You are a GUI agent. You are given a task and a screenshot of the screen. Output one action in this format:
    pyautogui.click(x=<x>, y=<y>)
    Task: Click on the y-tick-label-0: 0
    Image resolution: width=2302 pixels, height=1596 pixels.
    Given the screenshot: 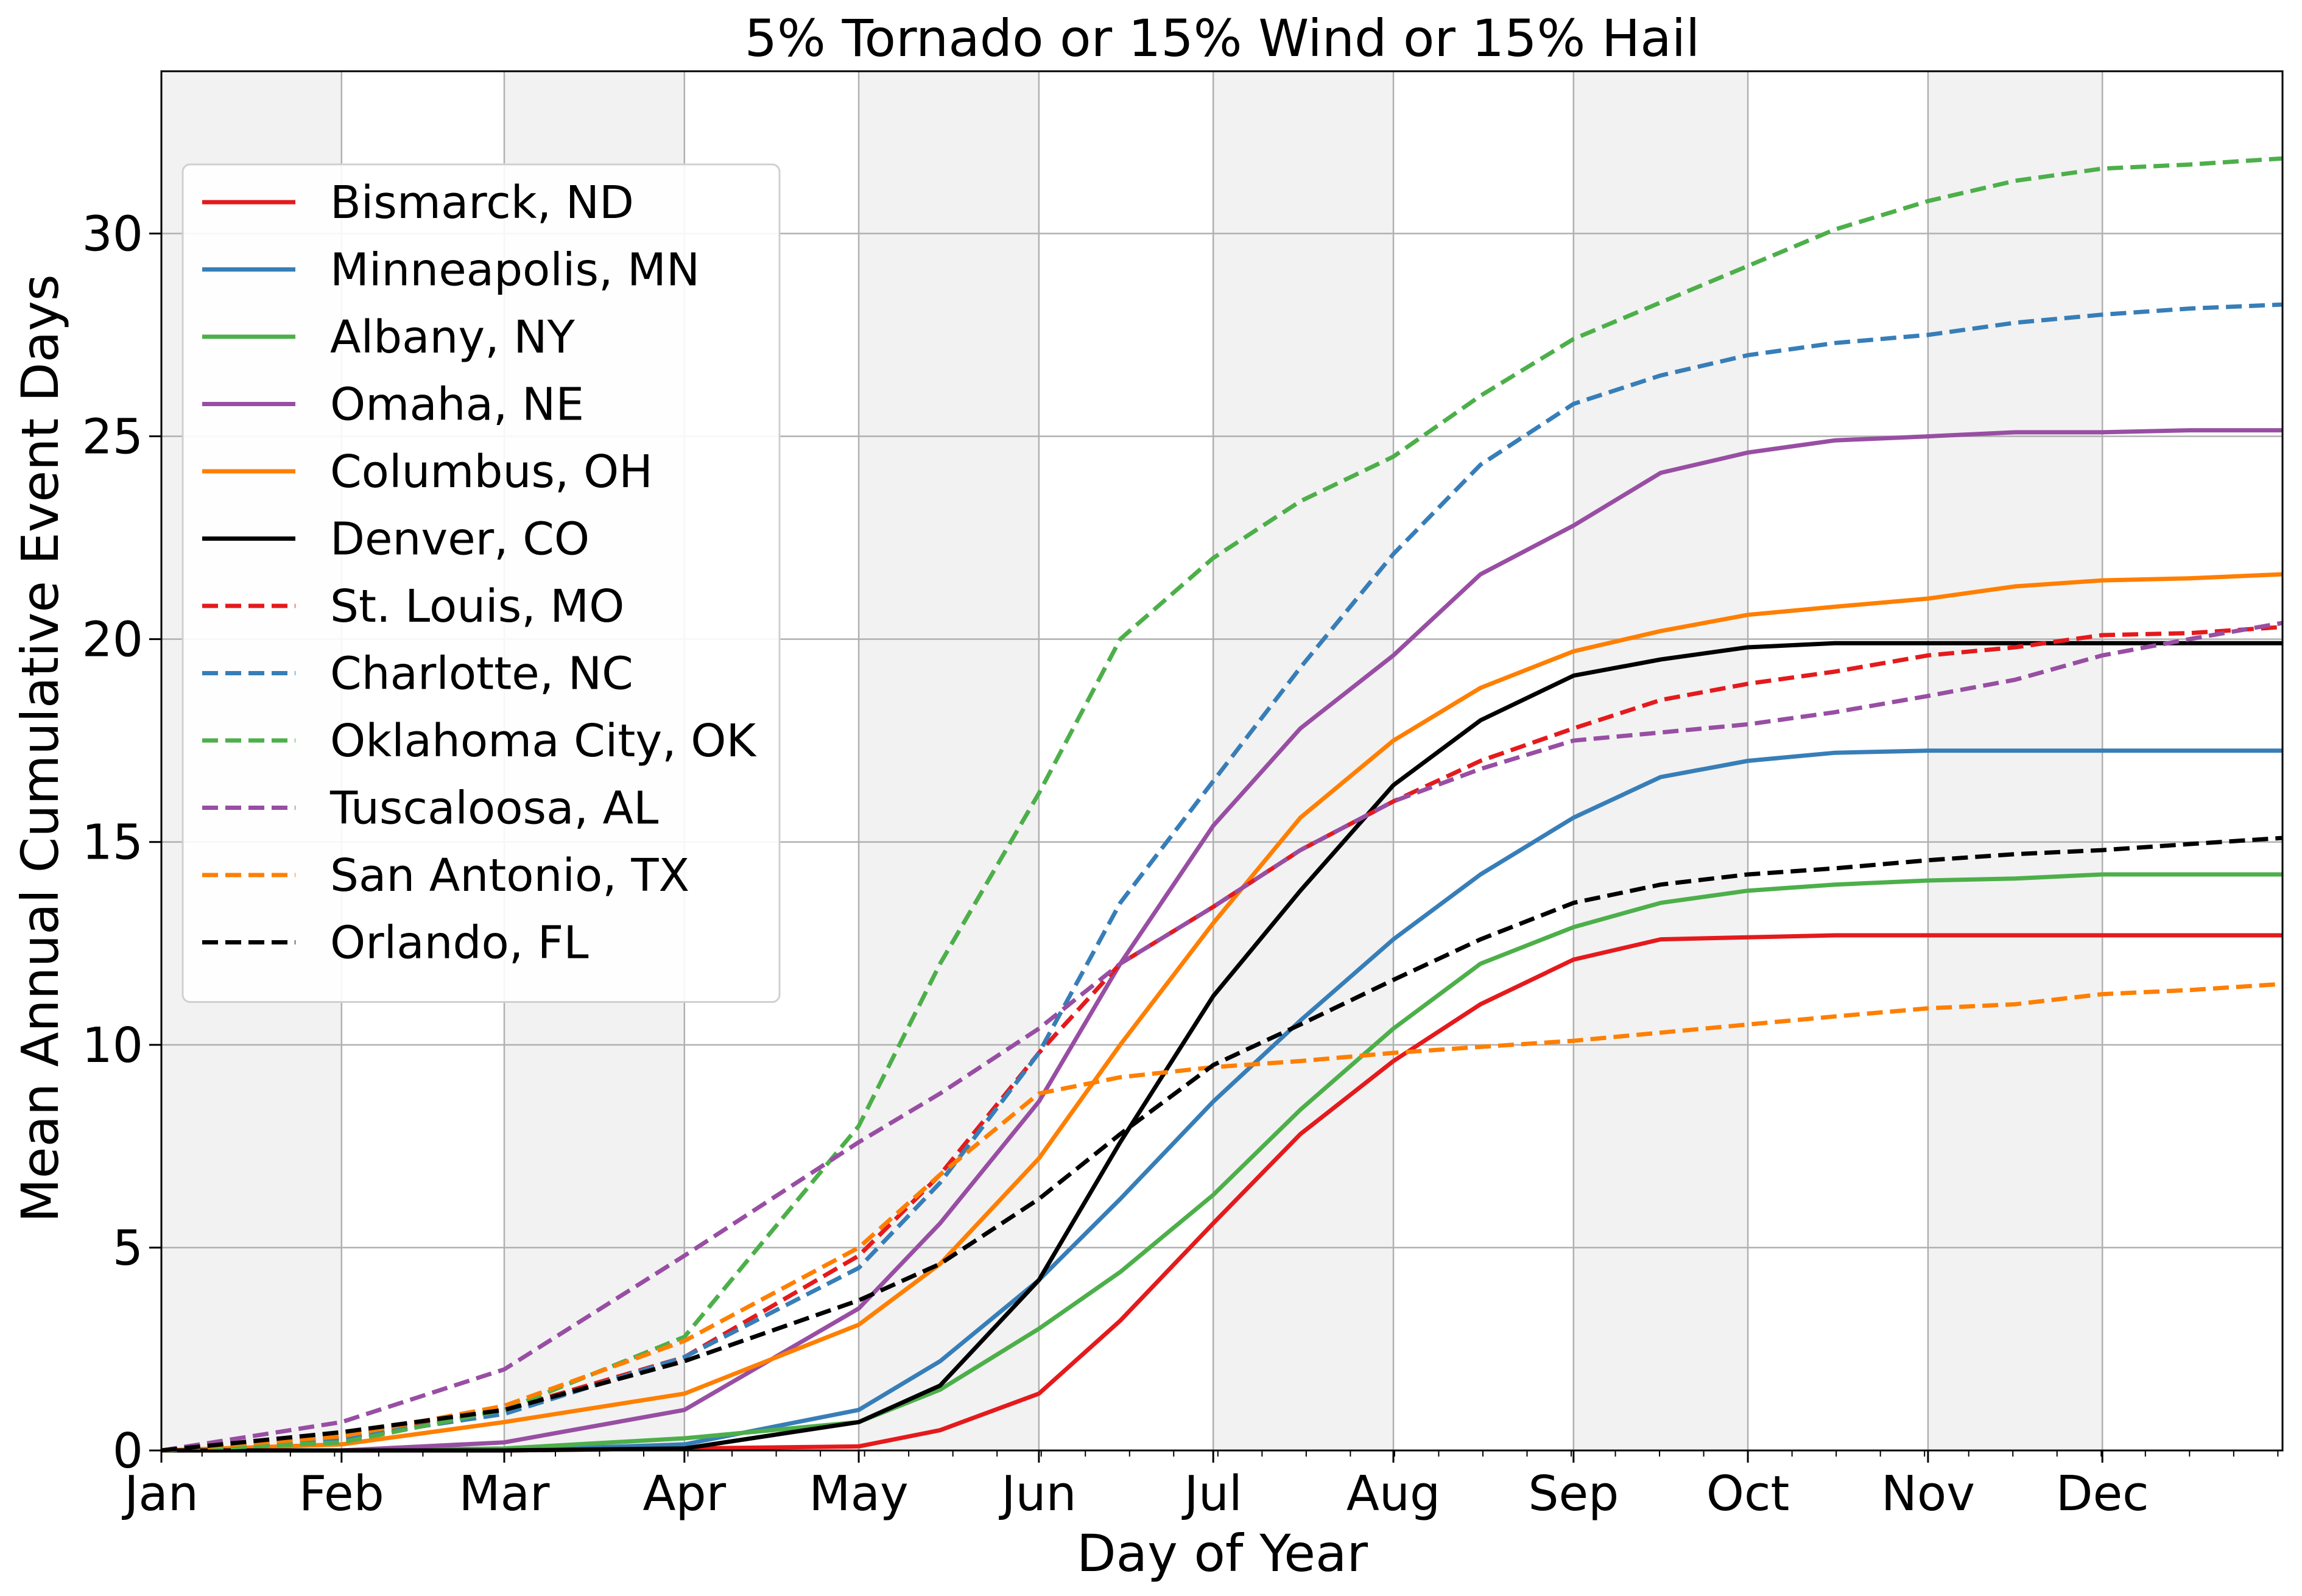 What is the action you would take?
    pyautogui.click(x=128, y=1451)
    